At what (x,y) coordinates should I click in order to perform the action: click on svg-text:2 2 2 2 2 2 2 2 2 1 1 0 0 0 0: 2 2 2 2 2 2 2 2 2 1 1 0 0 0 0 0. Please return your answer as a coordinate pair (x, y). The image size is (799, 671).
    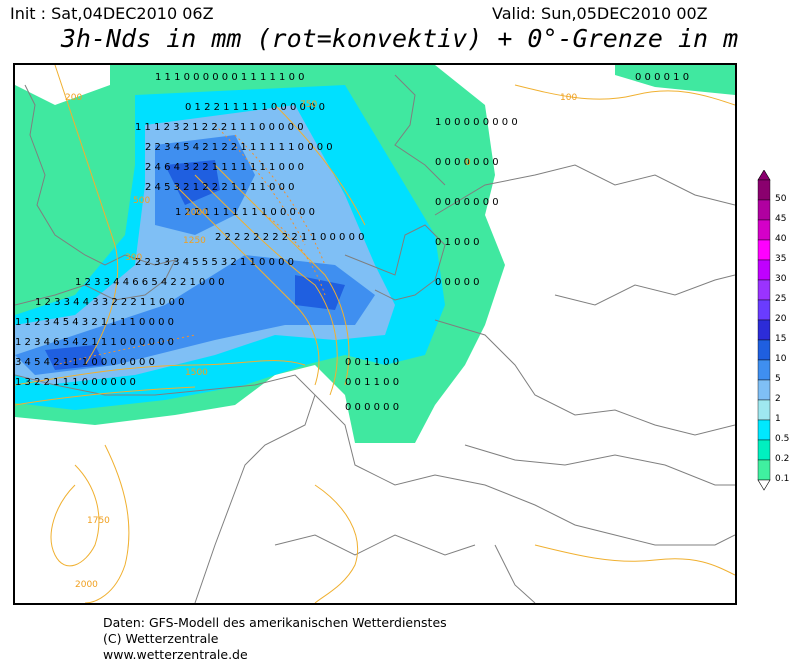
    Looking at the image, I should click on (289, 237).